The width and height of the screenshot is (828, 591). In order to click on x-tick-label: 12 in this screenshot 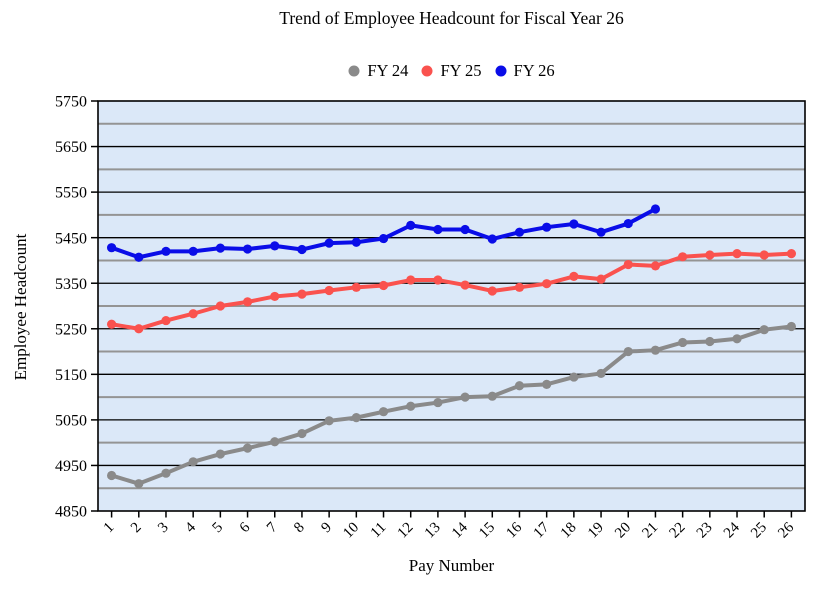, I will do `click(406, 531)`.